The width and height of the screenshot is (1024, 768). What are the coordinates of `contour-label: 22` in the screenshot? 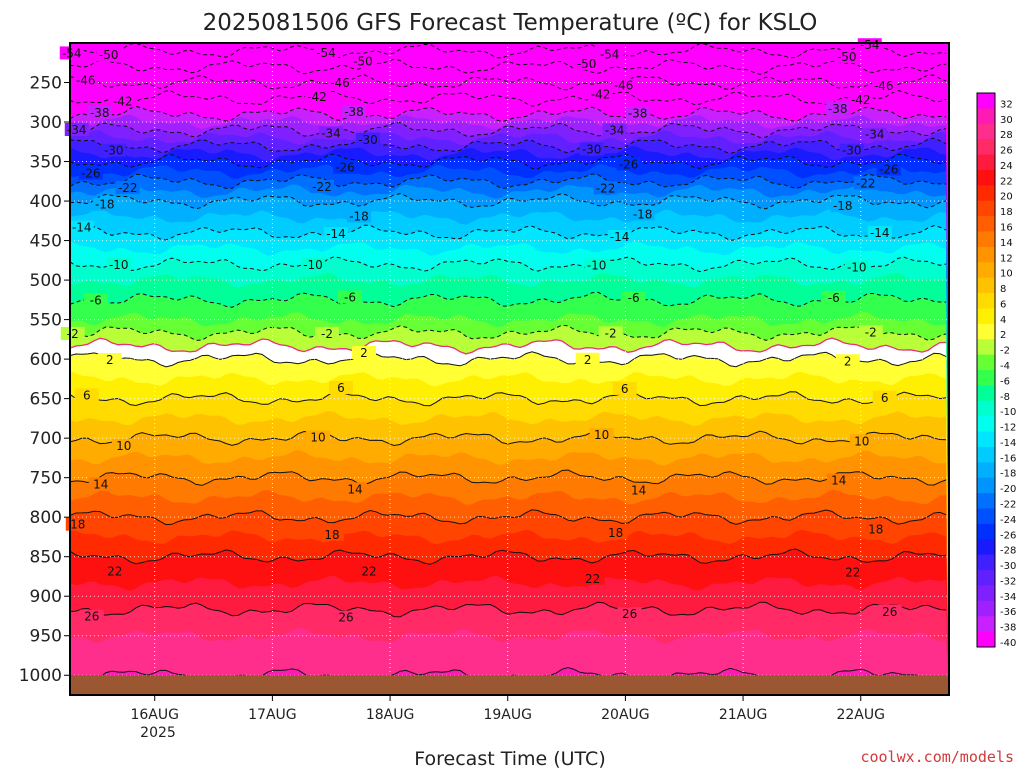 It's located at (592, 579).